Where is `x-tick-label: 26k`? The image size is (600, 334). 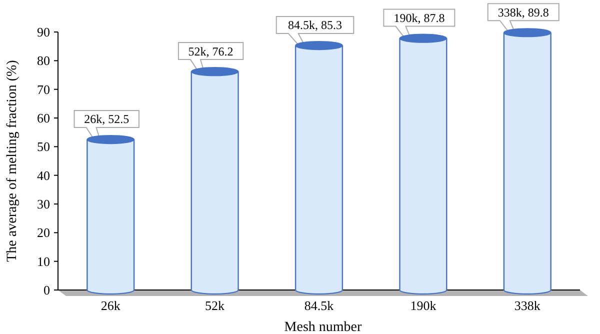 x-tick-label: 26k is located at coordinates (110, 305).